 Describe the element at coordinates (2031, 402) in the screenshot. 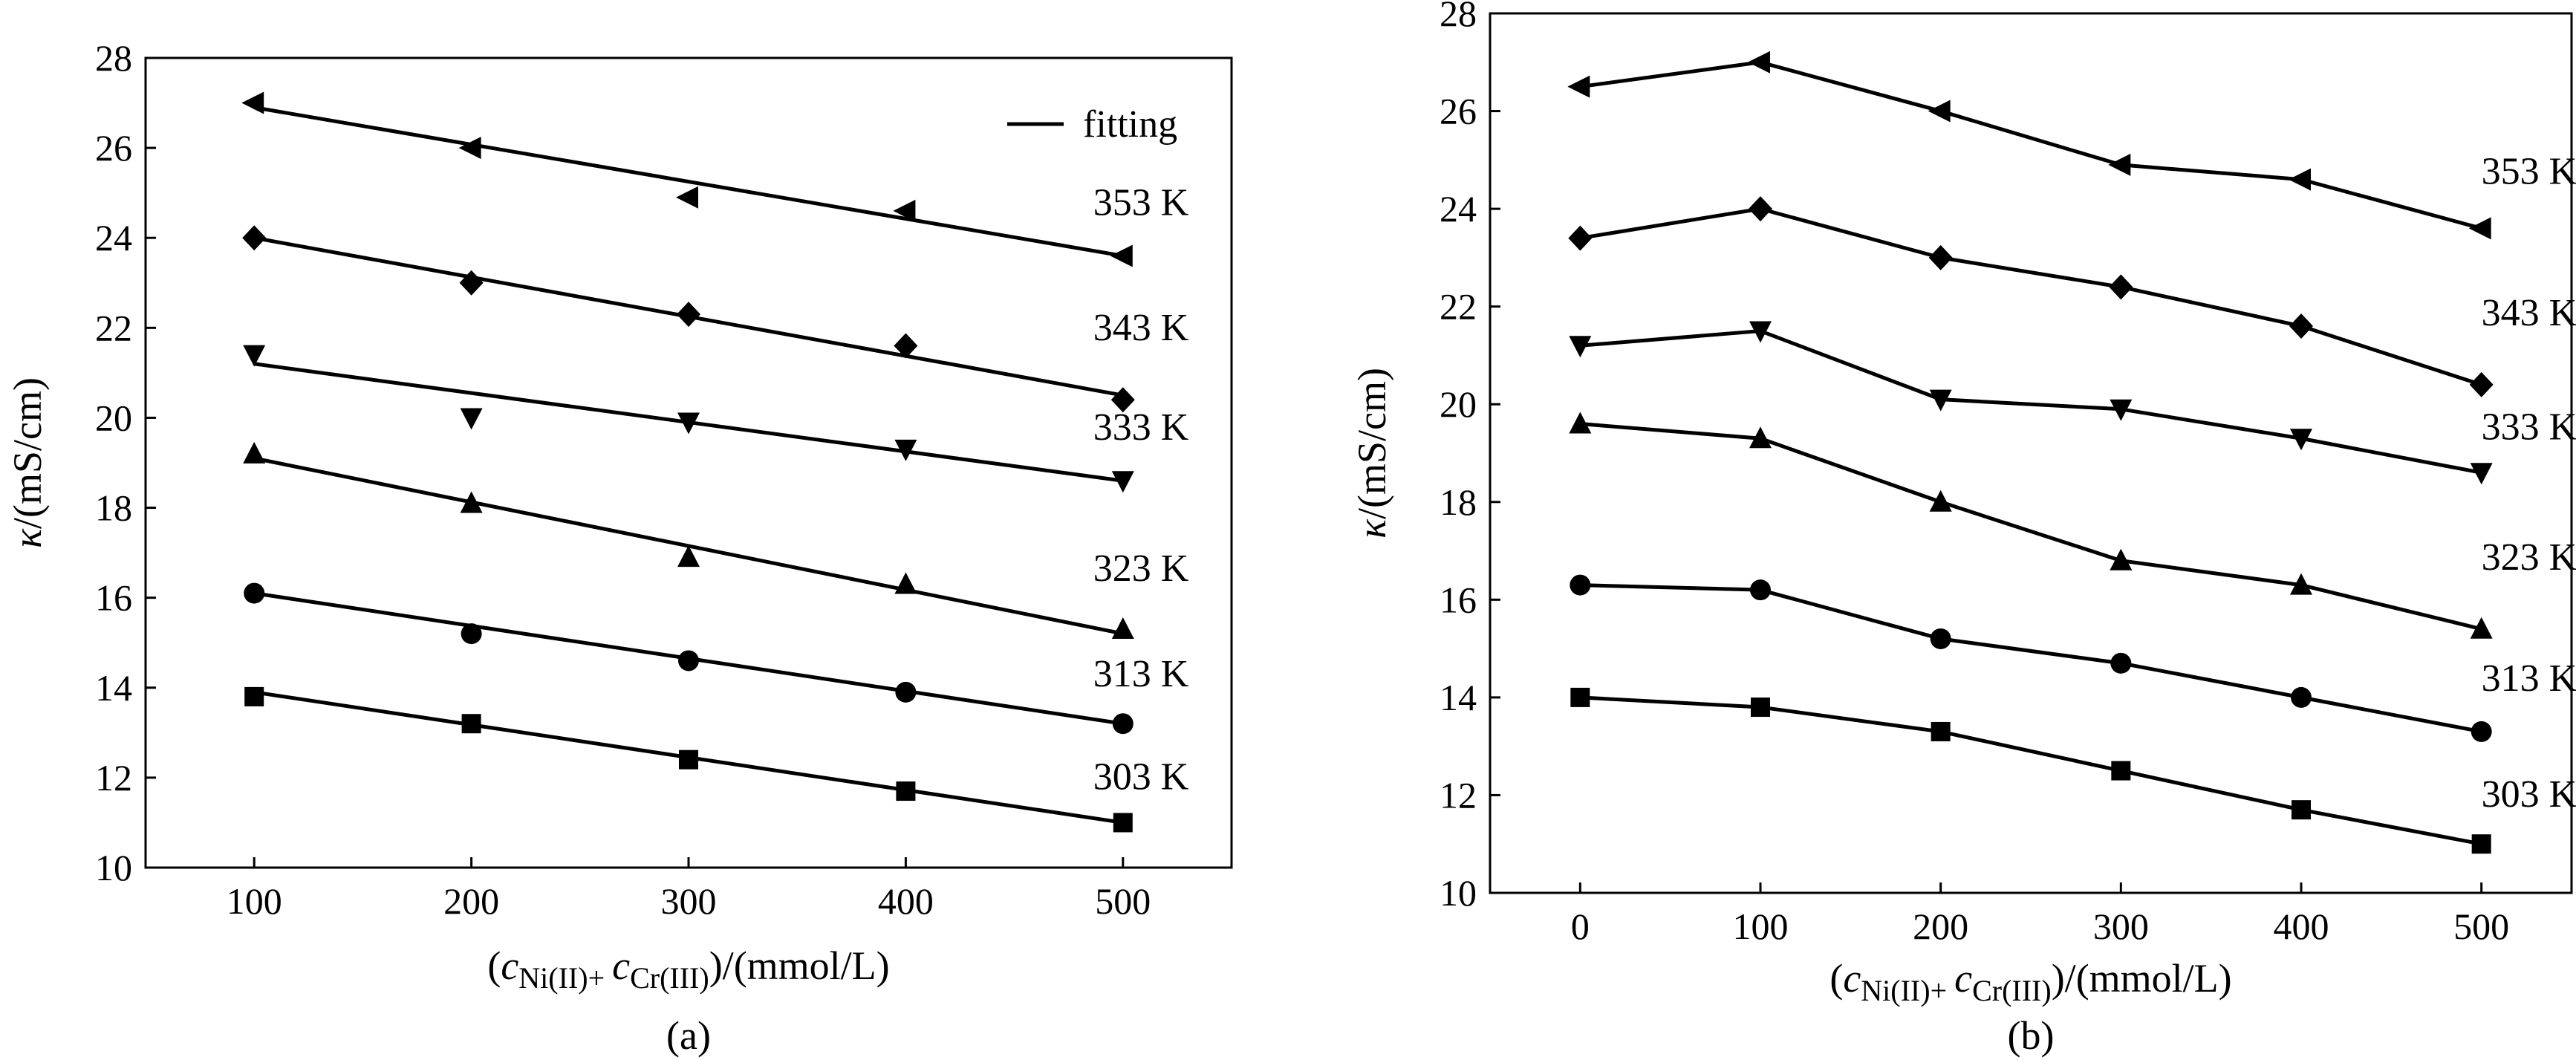

I see `series-line-333-k` at that location.